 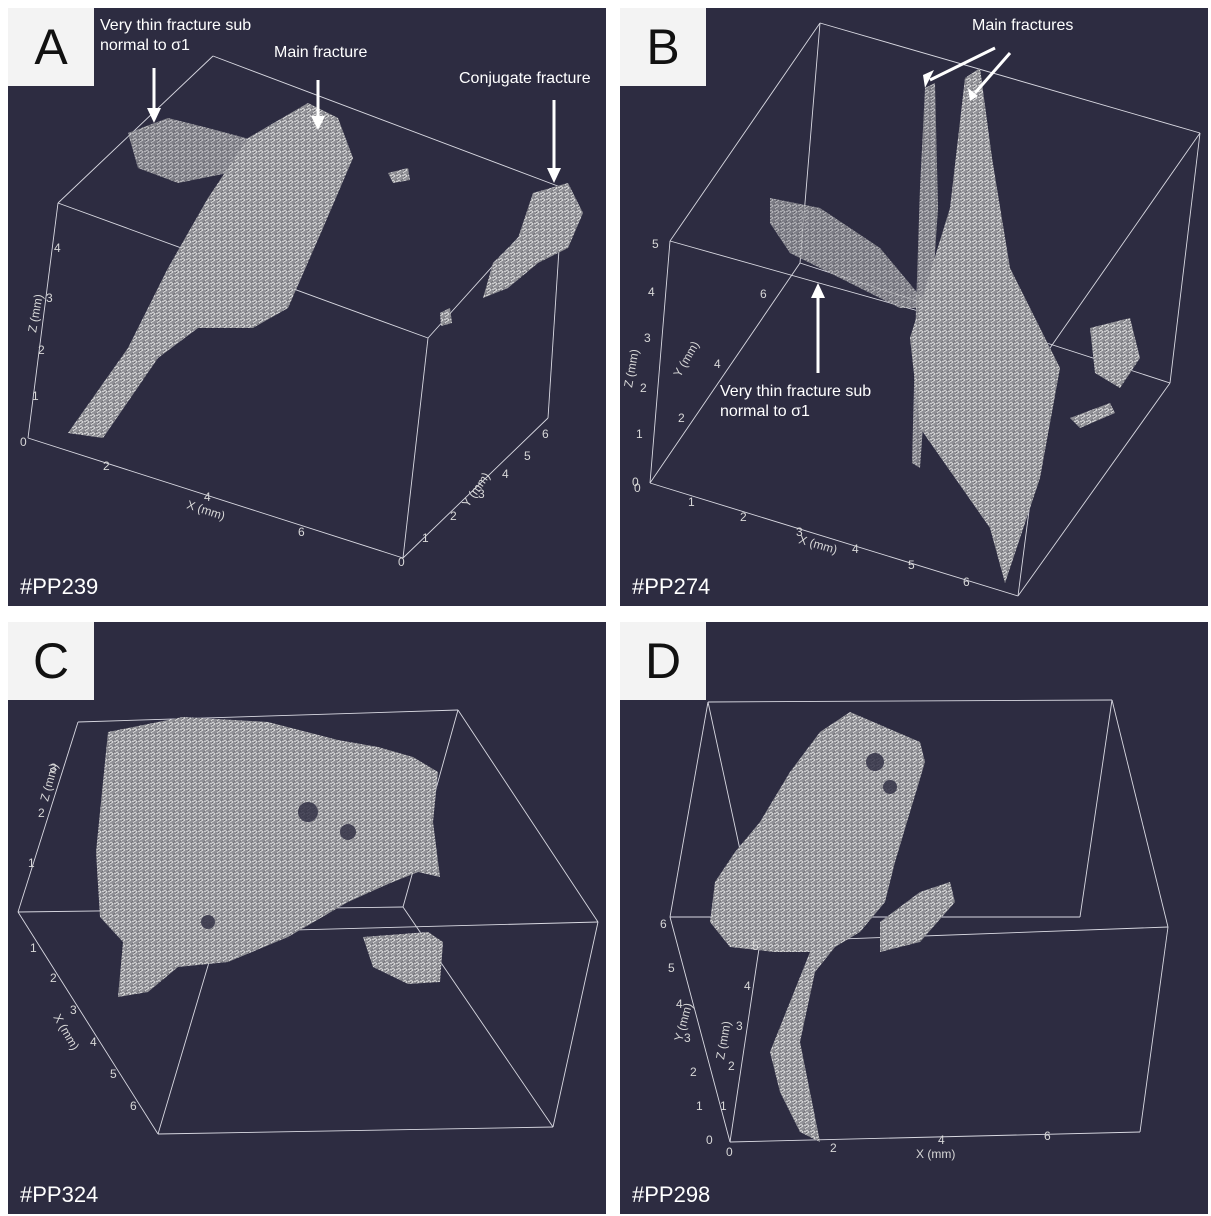 I want to click on sample-id: #PP298, so click(x=671, y=1194).